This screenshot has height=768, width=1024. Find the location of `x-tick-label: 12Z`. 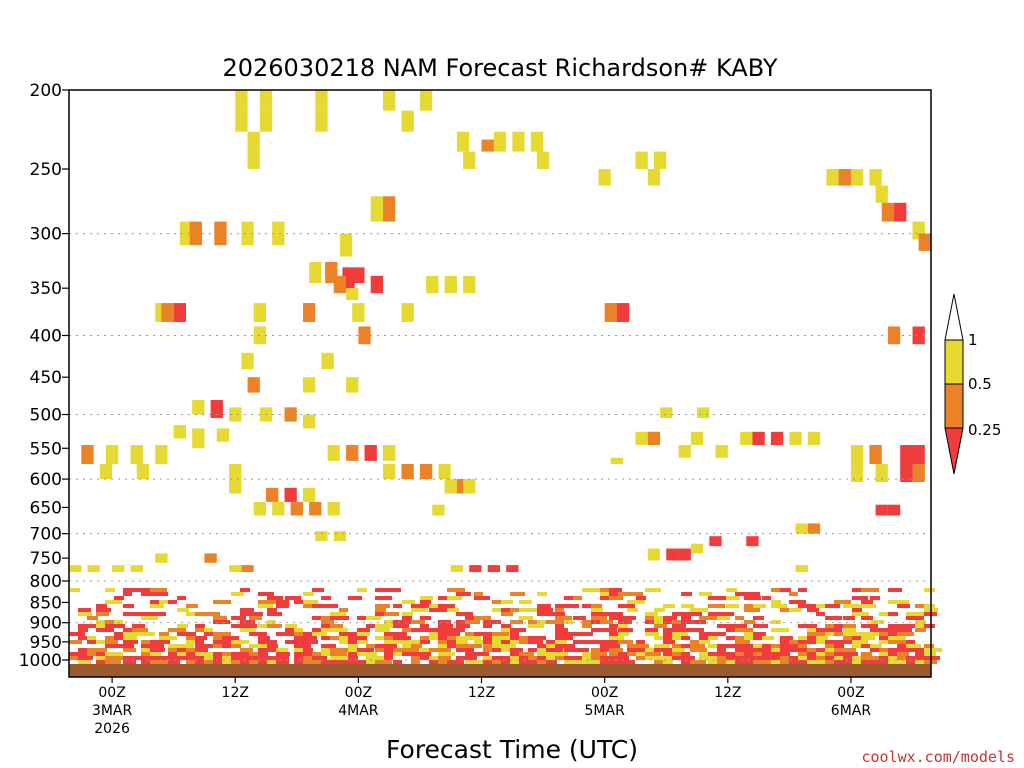

x-tick-label: 12Z is located at coordinates (727, 693).